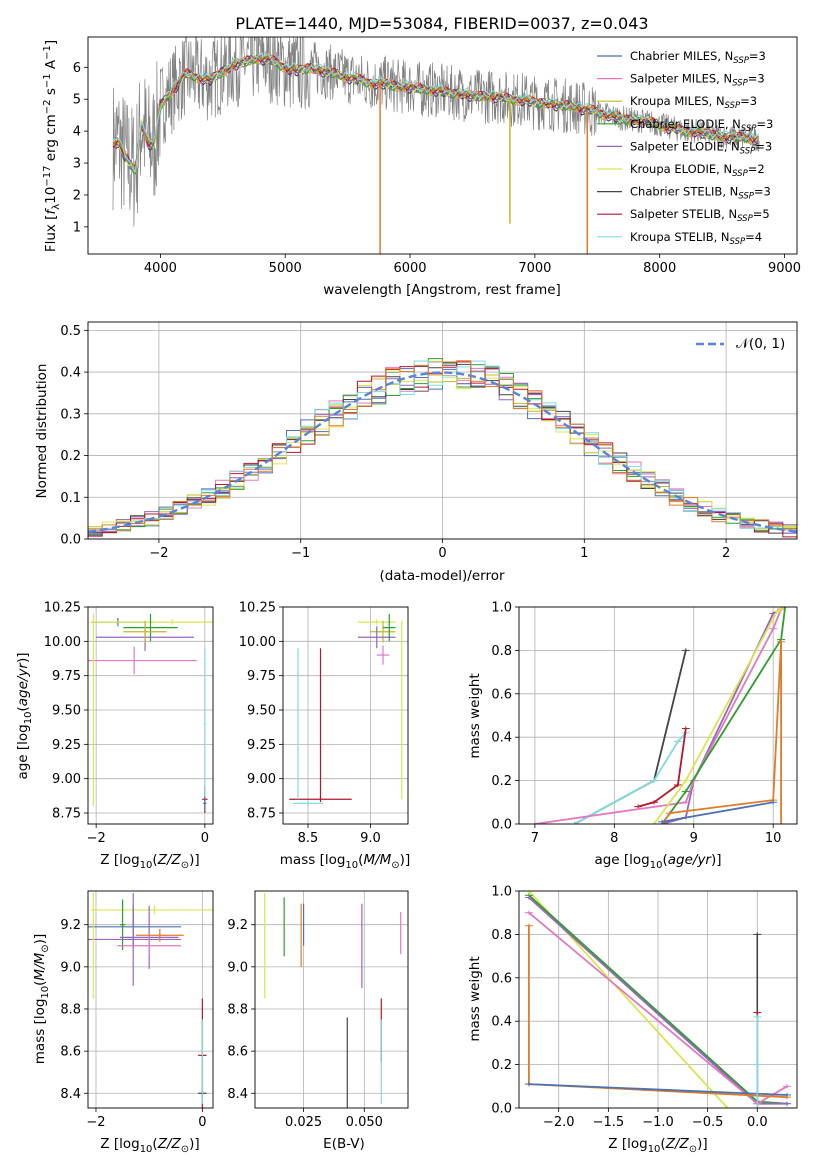 This screenshot has height=1174, width=819. I want to click on x-tick-label: 0.0, so click(757, 1122).